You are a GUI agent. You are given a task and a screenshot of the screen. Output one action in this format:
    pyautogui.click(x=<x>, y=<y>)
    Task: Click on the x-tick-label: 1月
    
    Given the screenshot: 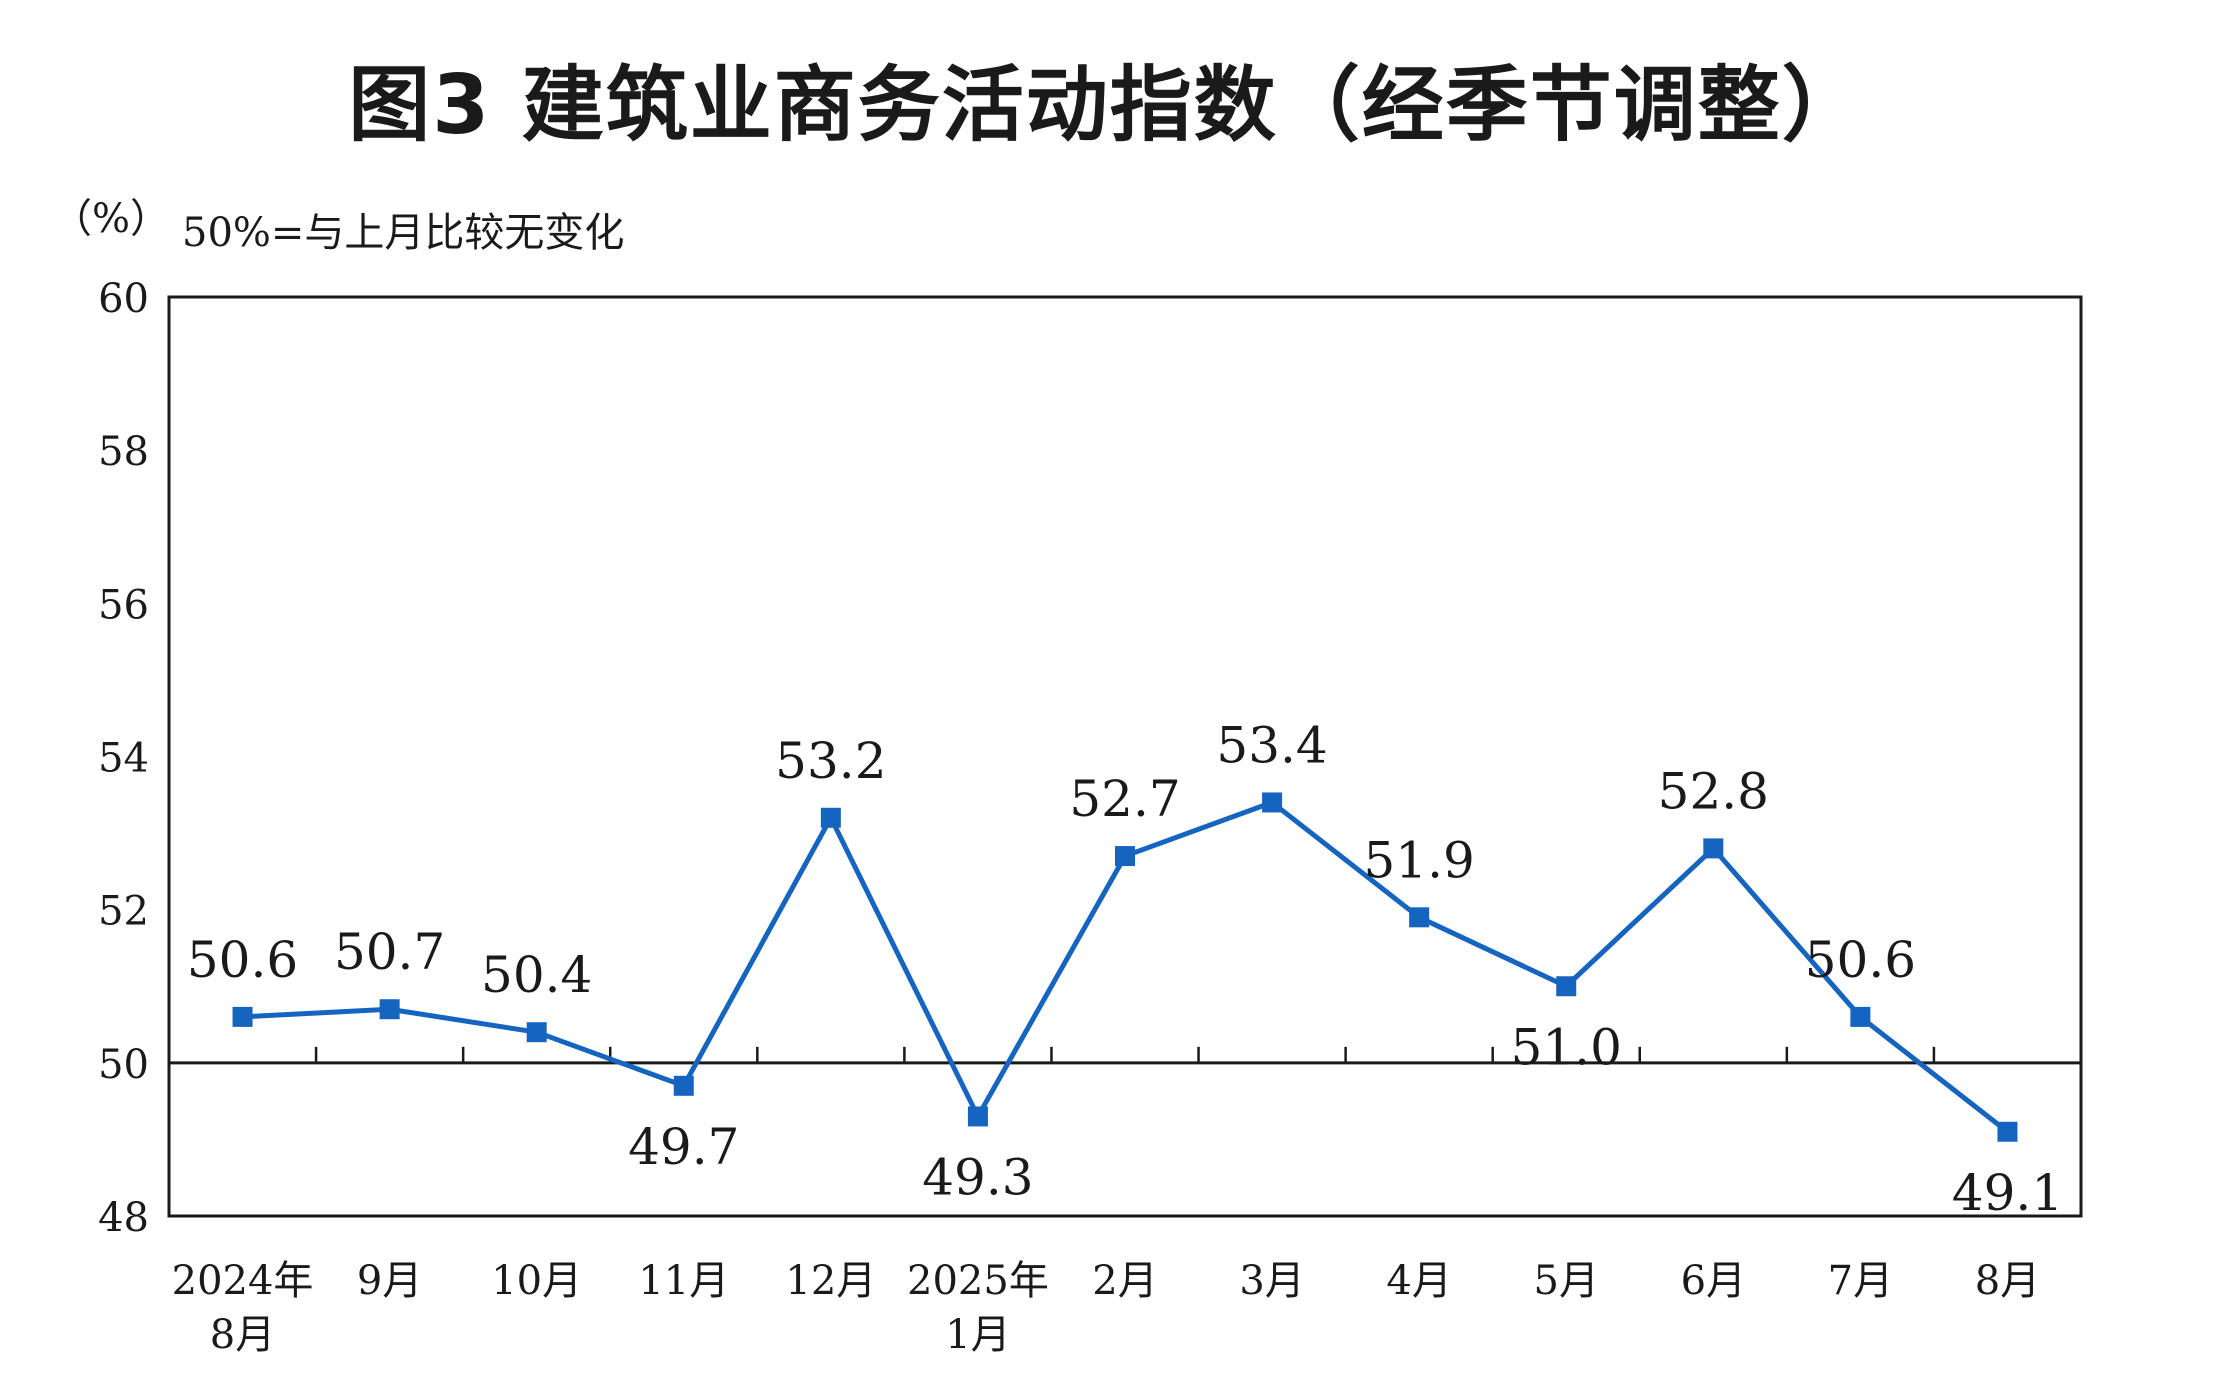 What is the action you would take?
    pyautogui.click(x=977, y=1335)
    